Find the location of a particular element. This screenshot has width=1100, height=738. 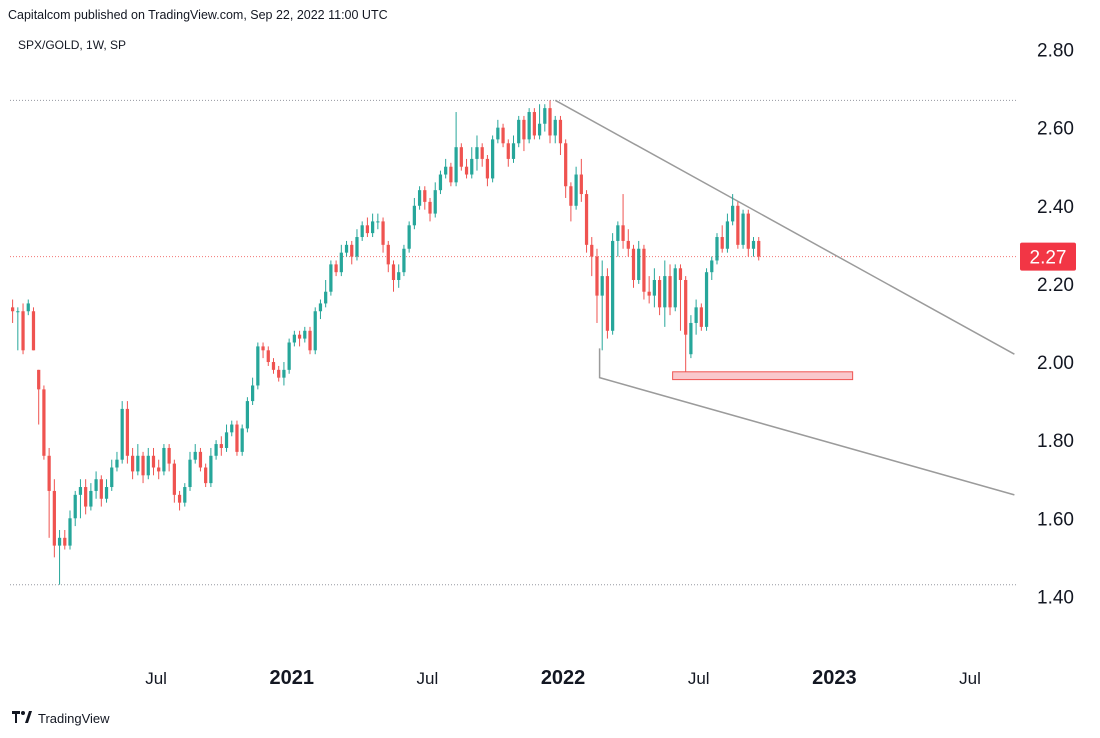

x-tick-label: 2022 is located at coordinates (563, 678).